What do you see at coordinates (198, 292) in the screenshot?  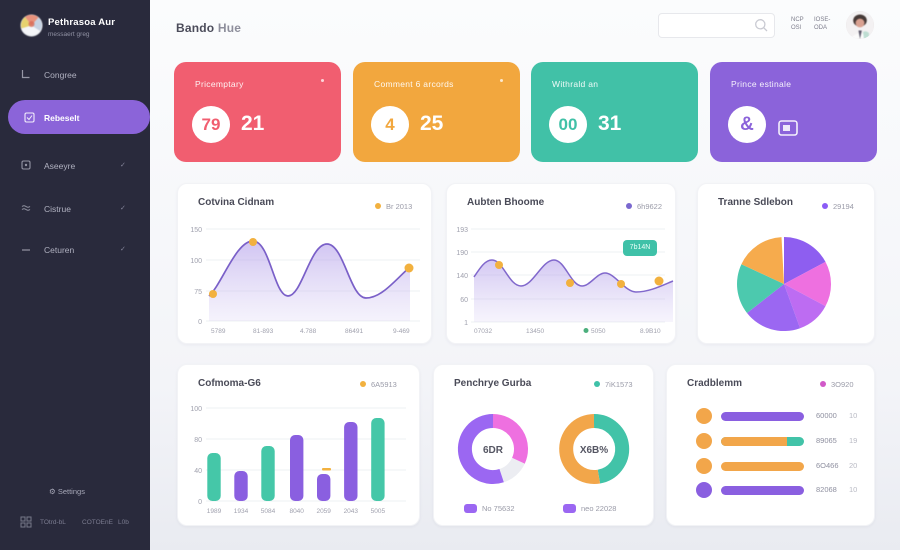 I see `svg-text: 75` at bounding box center [198, 292].